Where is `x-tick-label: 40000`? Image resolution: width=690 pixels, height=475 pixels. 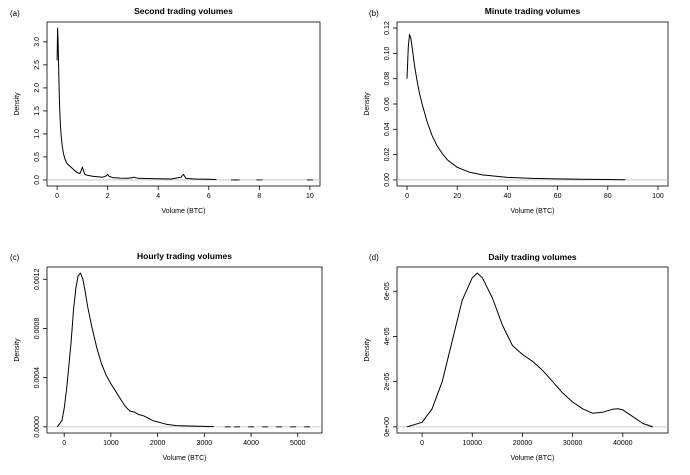
x-tick-label: 40000 is located at coordinates (623, 443).